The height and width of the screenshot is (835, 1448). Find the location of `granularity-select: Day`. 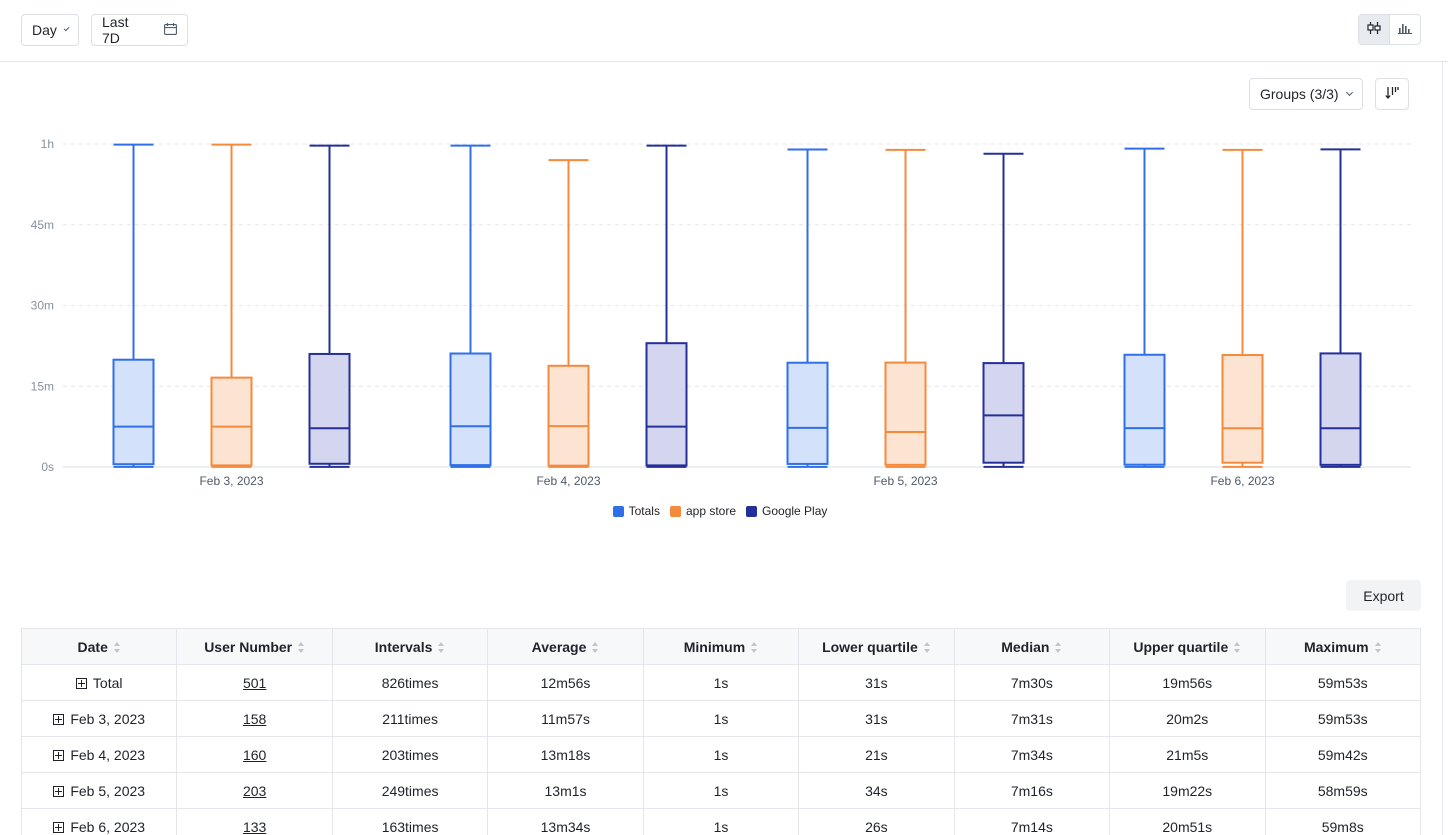

granularity-select: Day is located at coordinates (50, 30).